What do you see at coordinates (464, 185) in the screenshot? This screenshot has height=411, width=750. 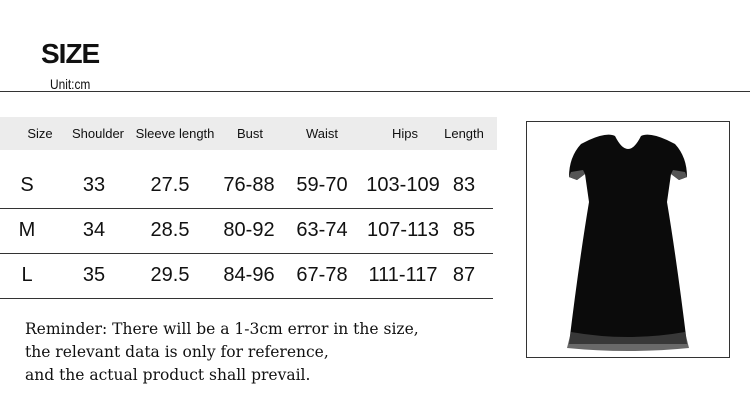 I see `table-cell: 83` at bounding box center [464, 185].